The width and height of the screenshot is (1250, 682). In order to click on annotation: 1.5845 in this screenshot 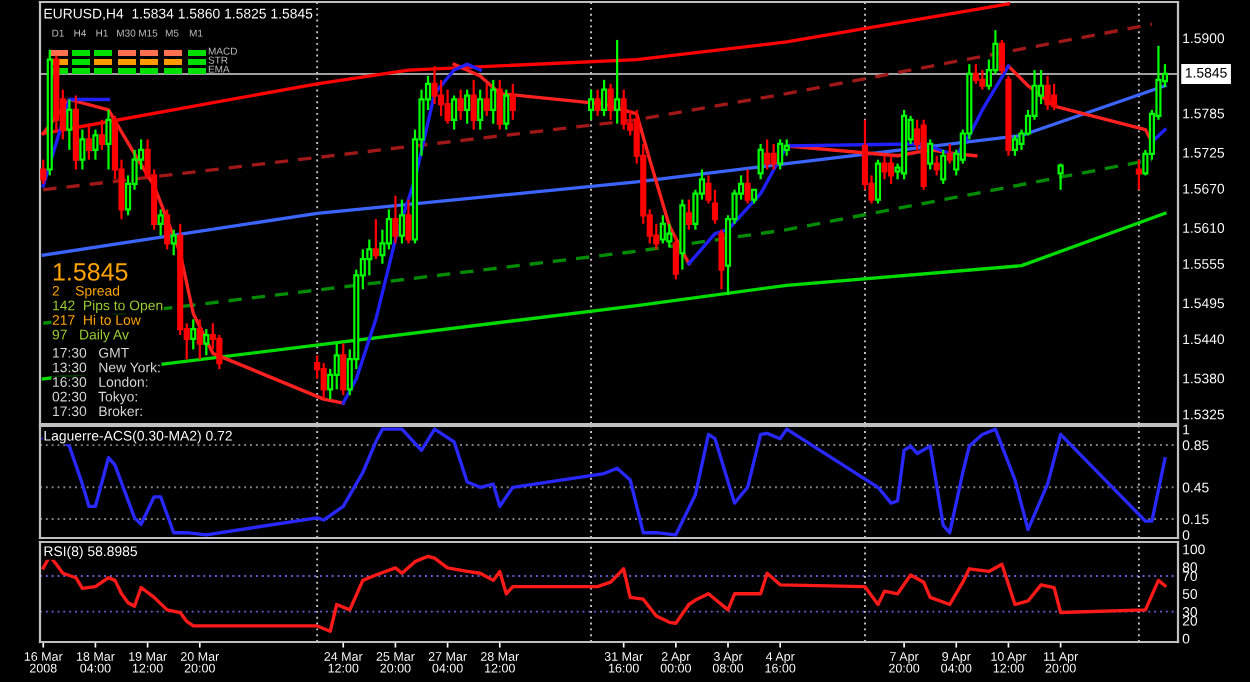, I will do `click(90, 272)`.